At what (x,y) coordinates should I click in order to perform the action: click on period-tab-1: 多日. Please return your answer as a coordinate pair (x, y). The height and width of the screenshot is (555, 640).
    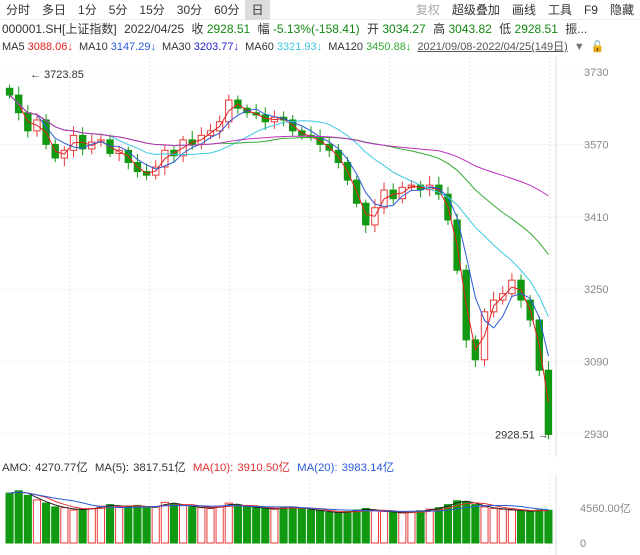
    Looking at the image, I should click on (54, 9).